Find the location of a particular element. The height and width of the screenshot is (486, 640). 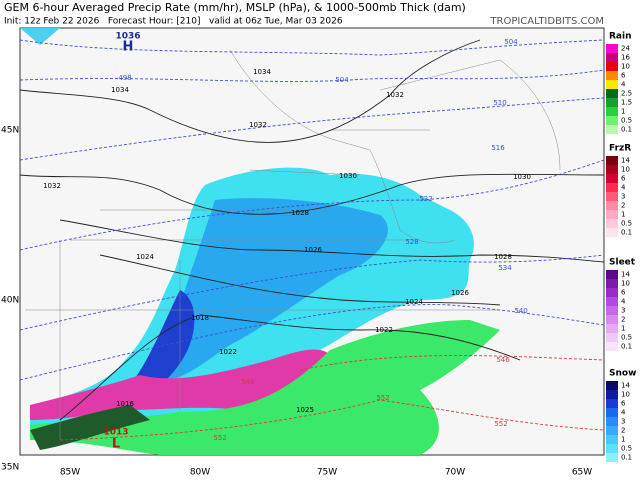

lat-label: 35N is located at coordinates (10, 468).